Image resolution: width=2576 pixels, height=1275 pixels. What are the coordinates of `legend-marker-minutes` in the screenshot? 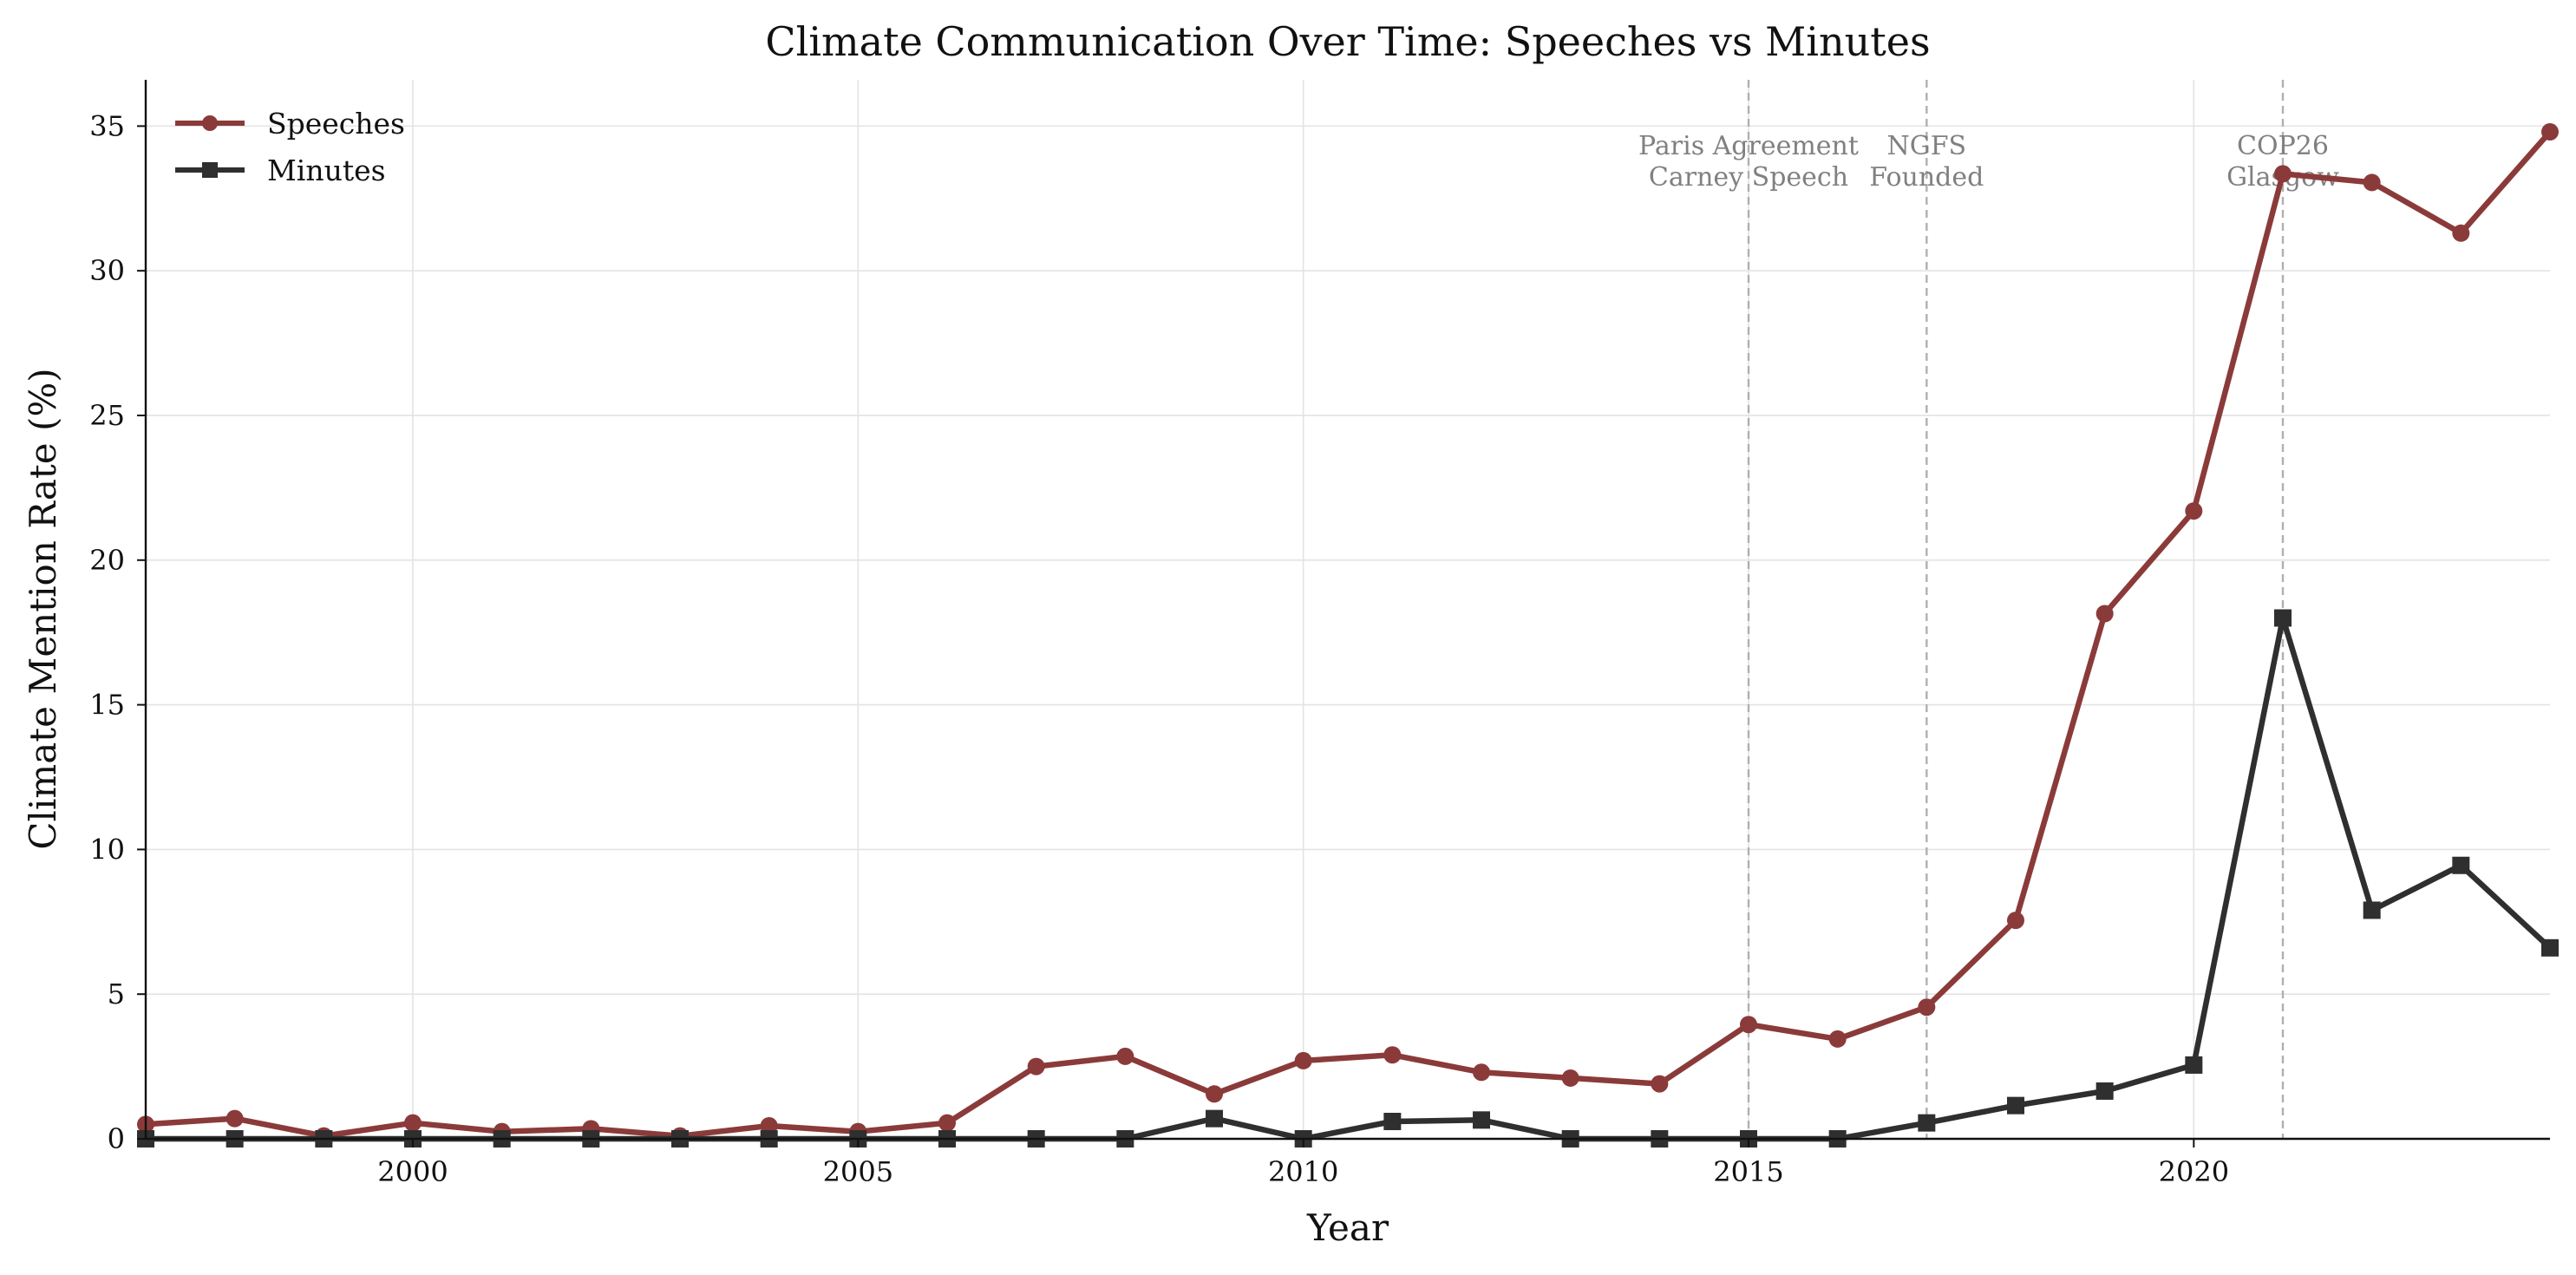 It's located at (210, 170).